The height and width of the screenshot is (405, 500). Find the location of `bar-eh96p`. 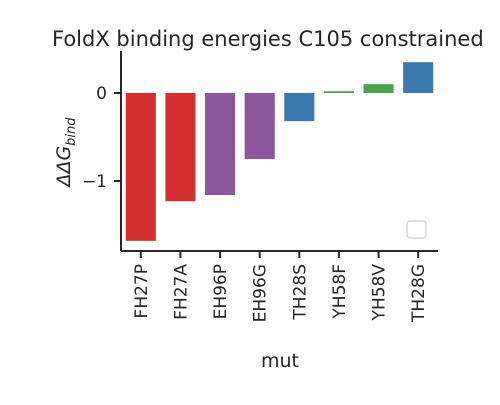

bar-eh96p is located at coordinates (220, 144).